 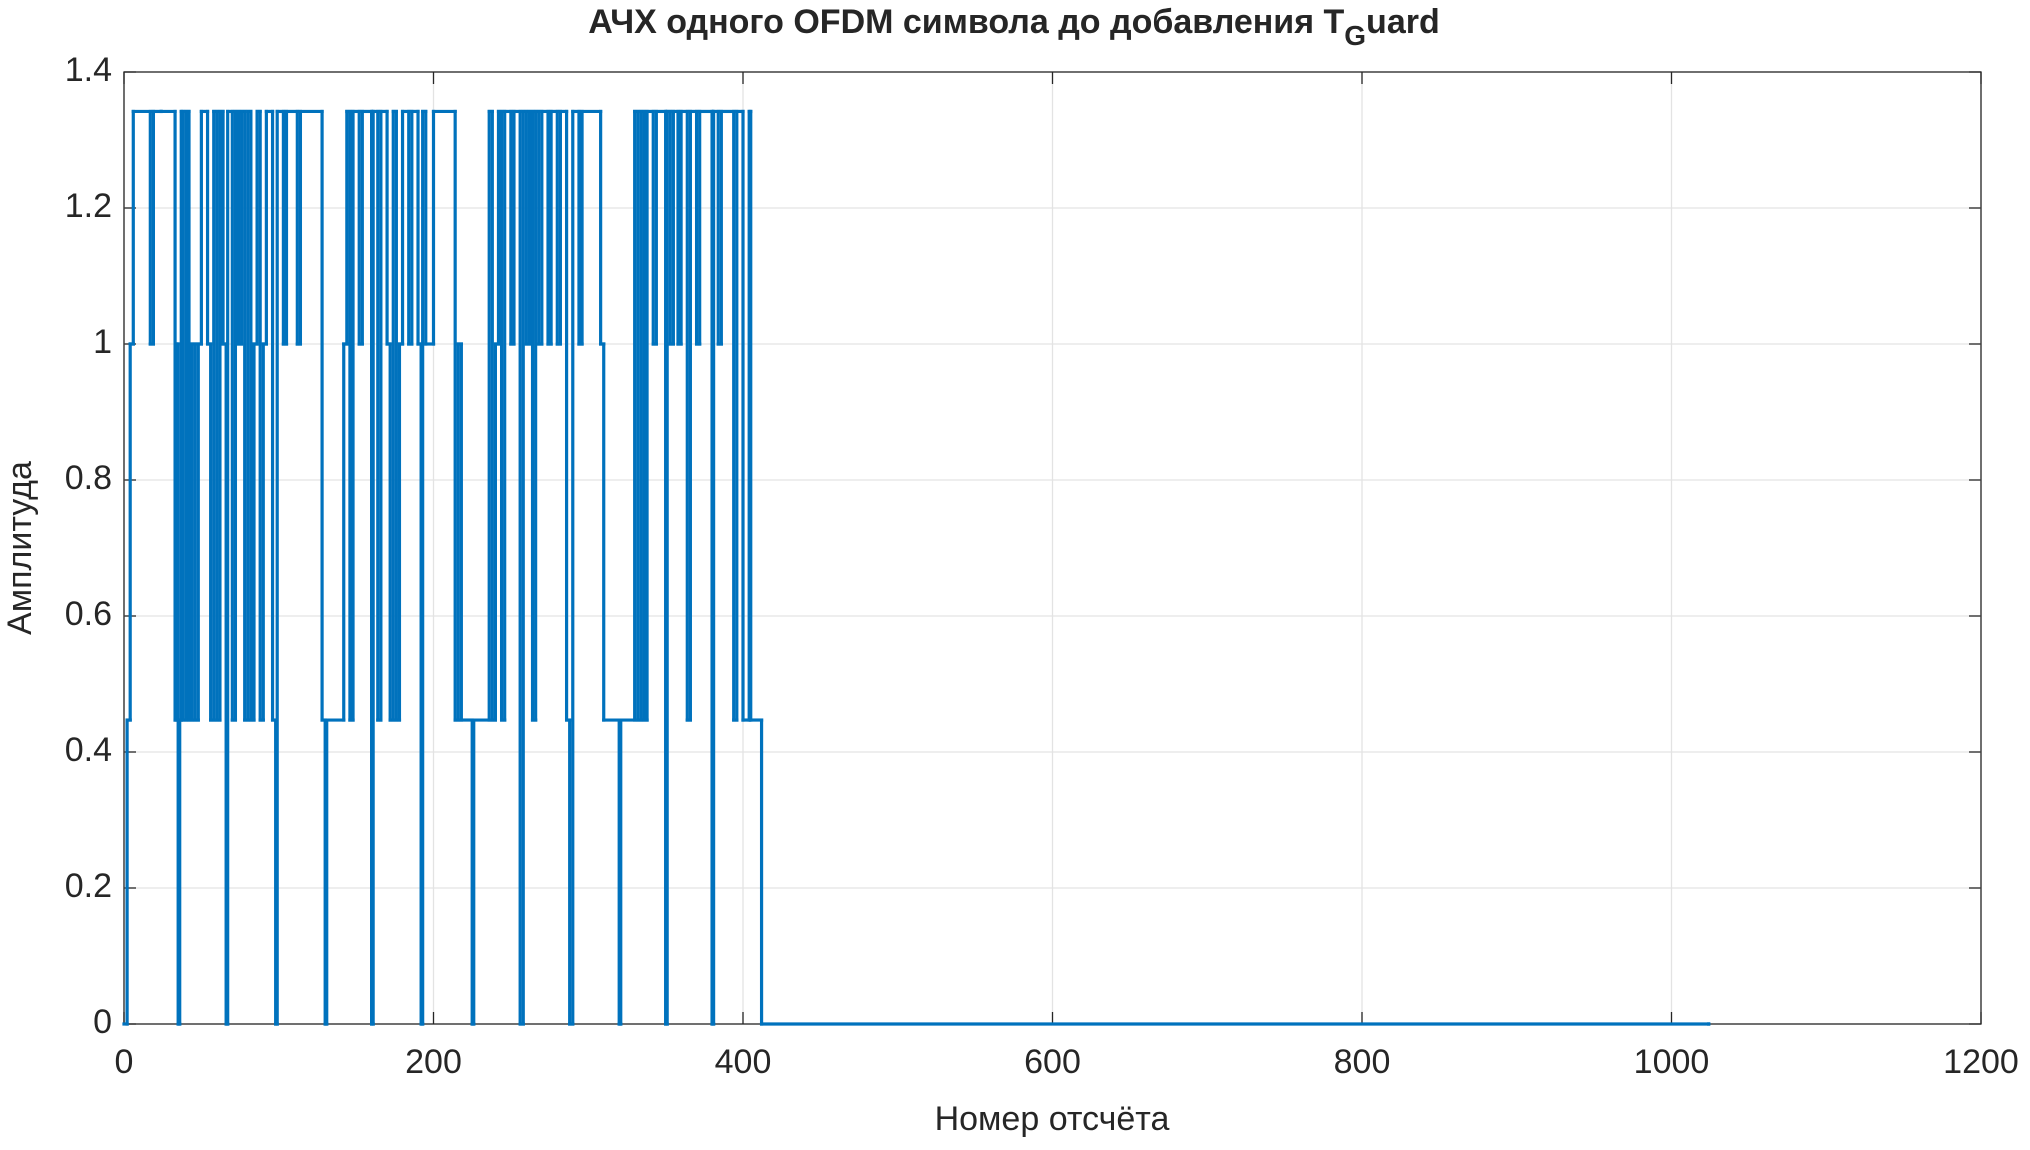 What do you see at coordinates (433, 1062) in the screenshot?
I see `x-tick-label: 200` at bounding box center [433, 1062].